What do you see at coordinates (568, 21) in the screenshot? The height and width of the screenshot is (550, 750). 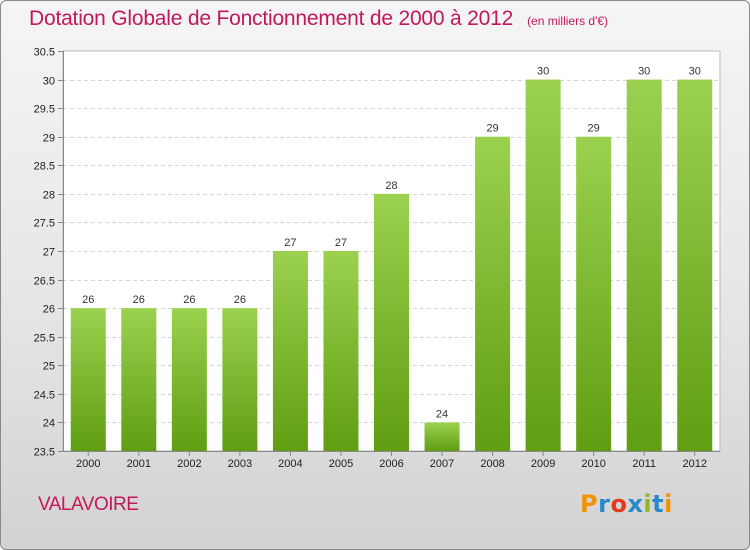 I see `chart-subtitle: (en milliers d'€)` at bounding box center [568, 21].